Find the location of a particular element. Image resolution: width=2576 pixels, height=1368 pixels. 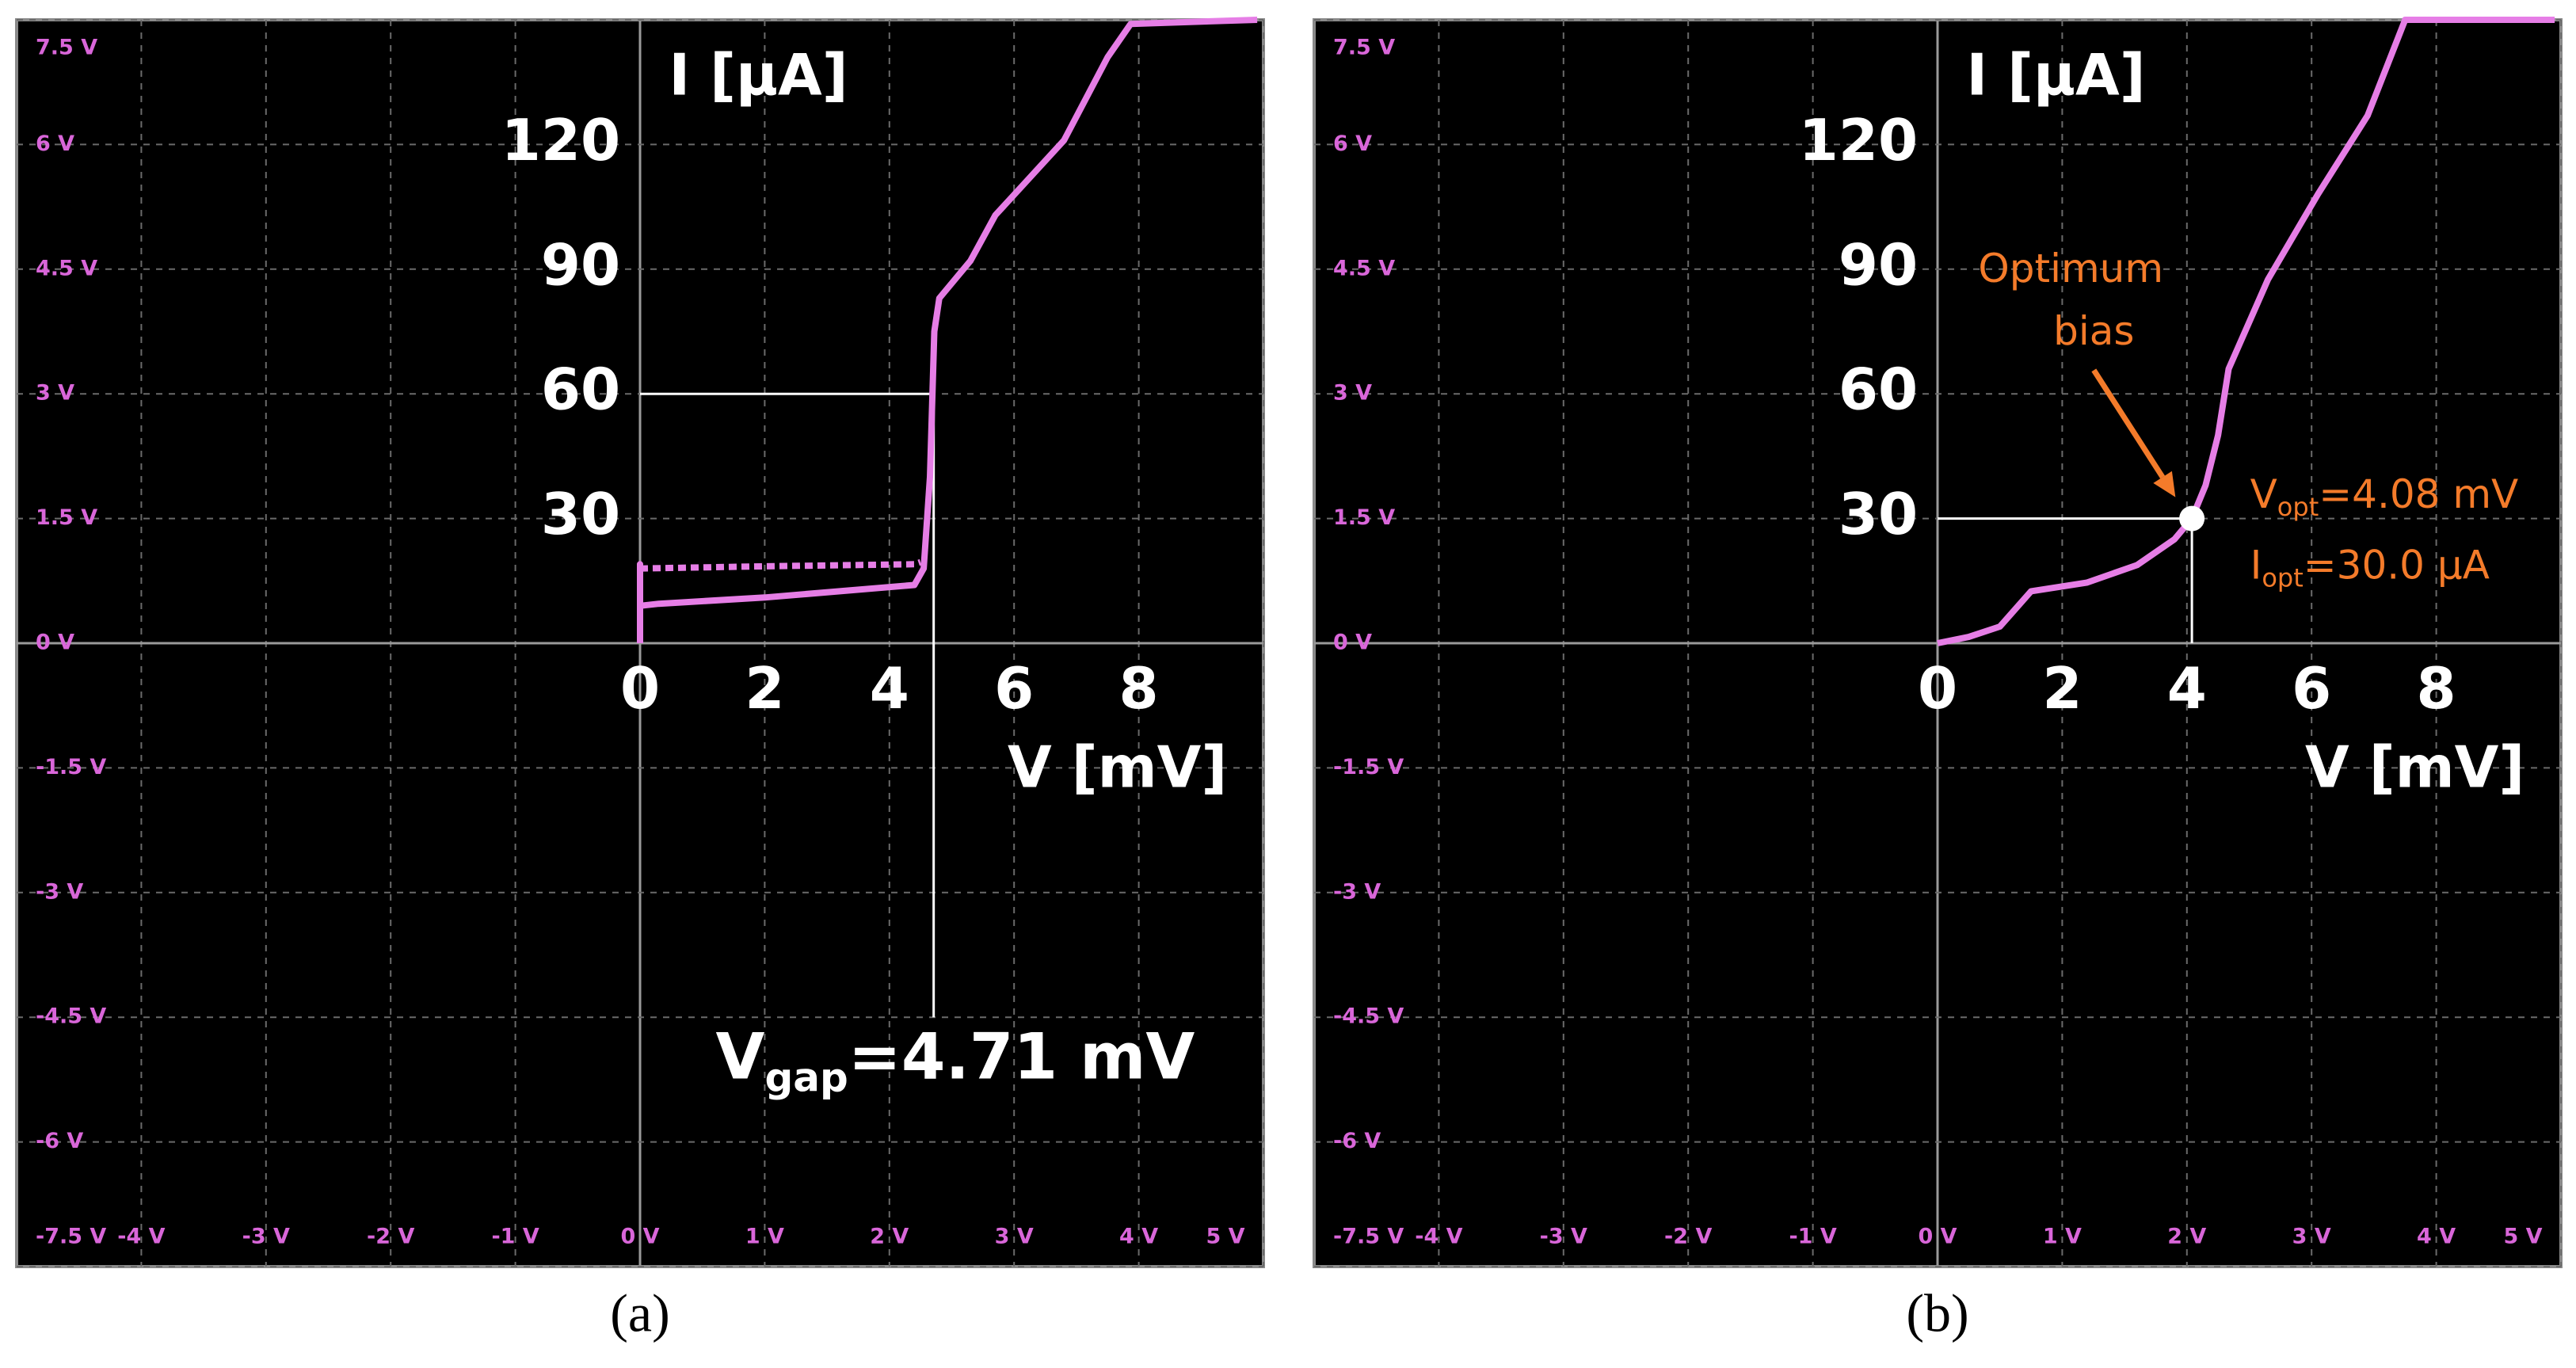

annotation-sub: gap is located at coordinates (806, 1077).